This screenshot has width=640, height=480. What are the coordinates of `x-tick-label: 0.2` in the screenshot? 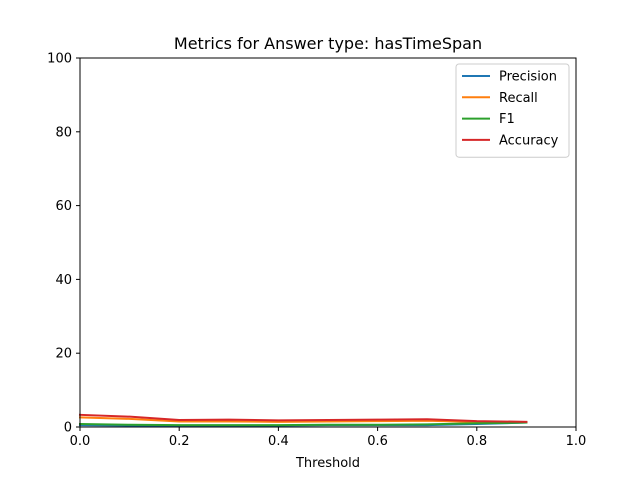 It's located at (179, 441).